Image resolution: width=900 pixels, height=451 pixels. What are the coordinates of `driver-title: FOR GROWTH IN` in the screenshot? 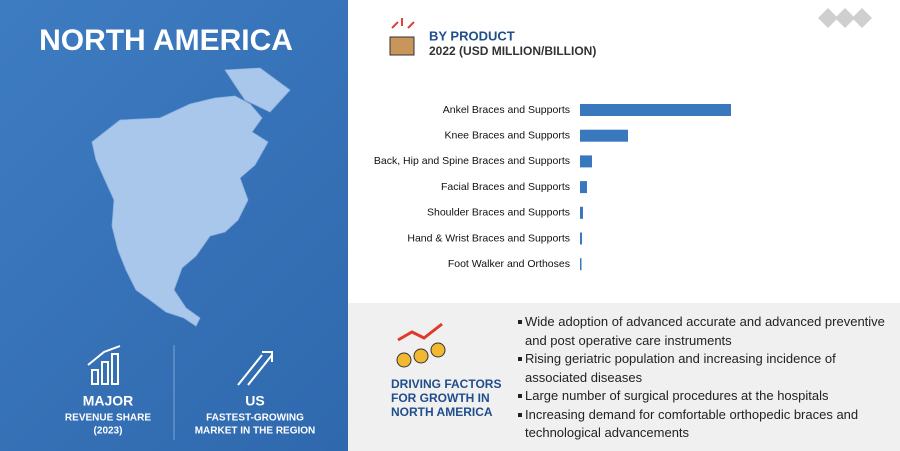 It's located at (440, 398).